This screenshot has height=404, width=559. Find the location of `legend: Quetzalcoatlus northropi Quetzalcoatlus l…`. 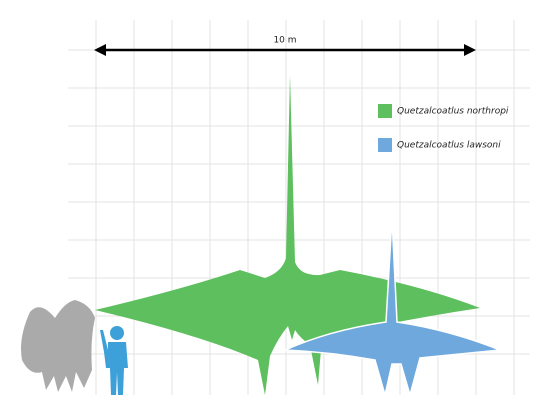

legend: Quetzalcoatlus northropi Quetzalcoatlus l… is located at coordinates (443, 128).